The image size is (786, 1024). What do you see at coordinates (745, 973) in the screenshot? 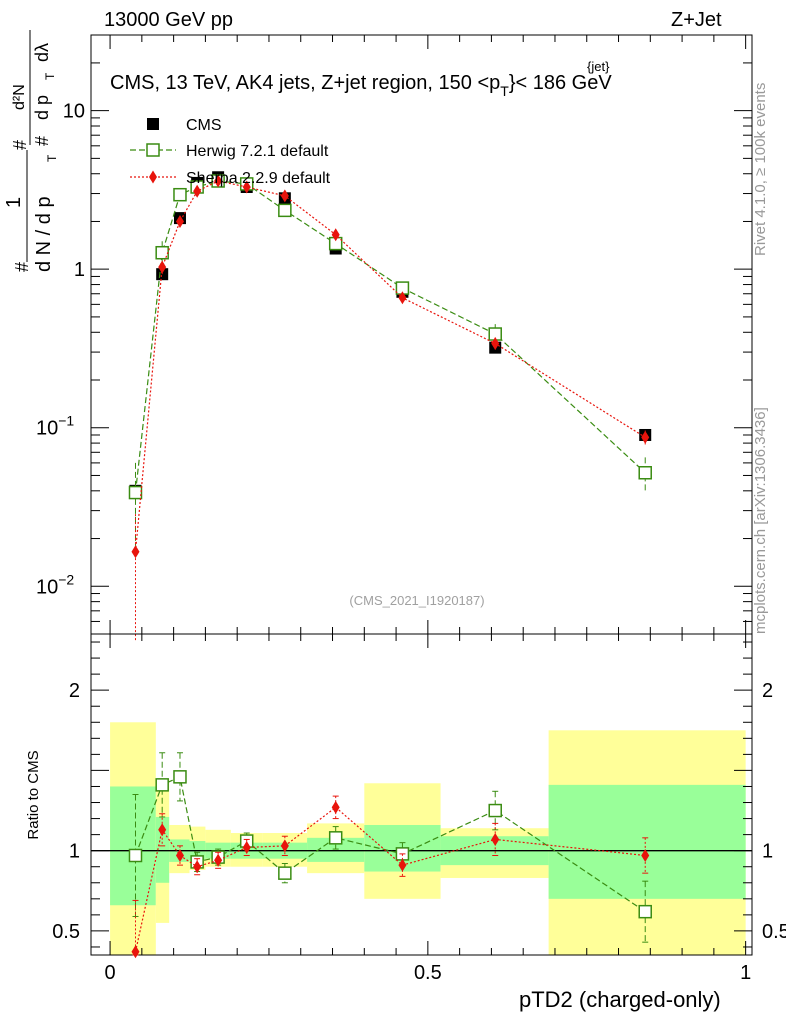
I see `x-tick-label-2: 1` at bounding box center [745, 973].